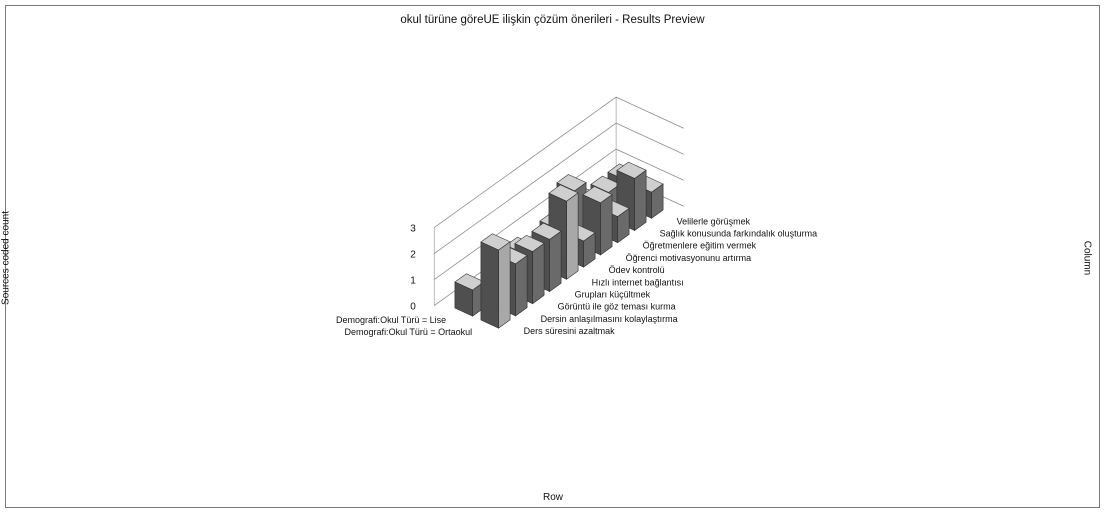 The image size is (1107, 515). I want to click on category-label: Dersin anlaşılmasını kolaylaştırma, so click(609, 319).